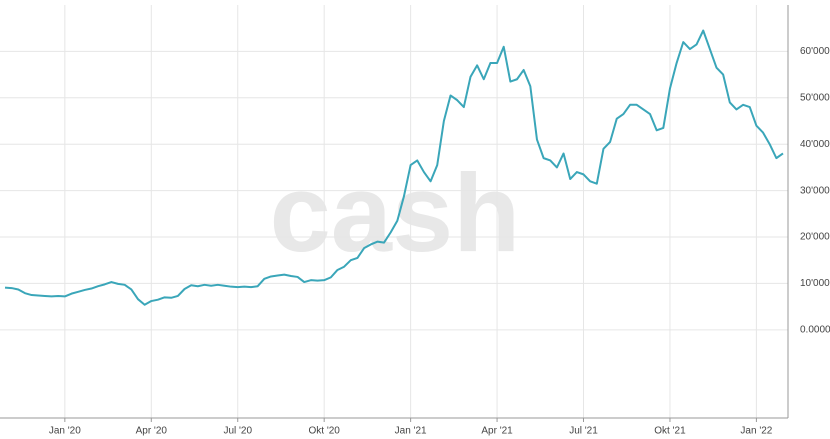  Describe the element at coordinates (237, 431) in the screenshot. I see `x-tick-label: Jul '20` at that location.